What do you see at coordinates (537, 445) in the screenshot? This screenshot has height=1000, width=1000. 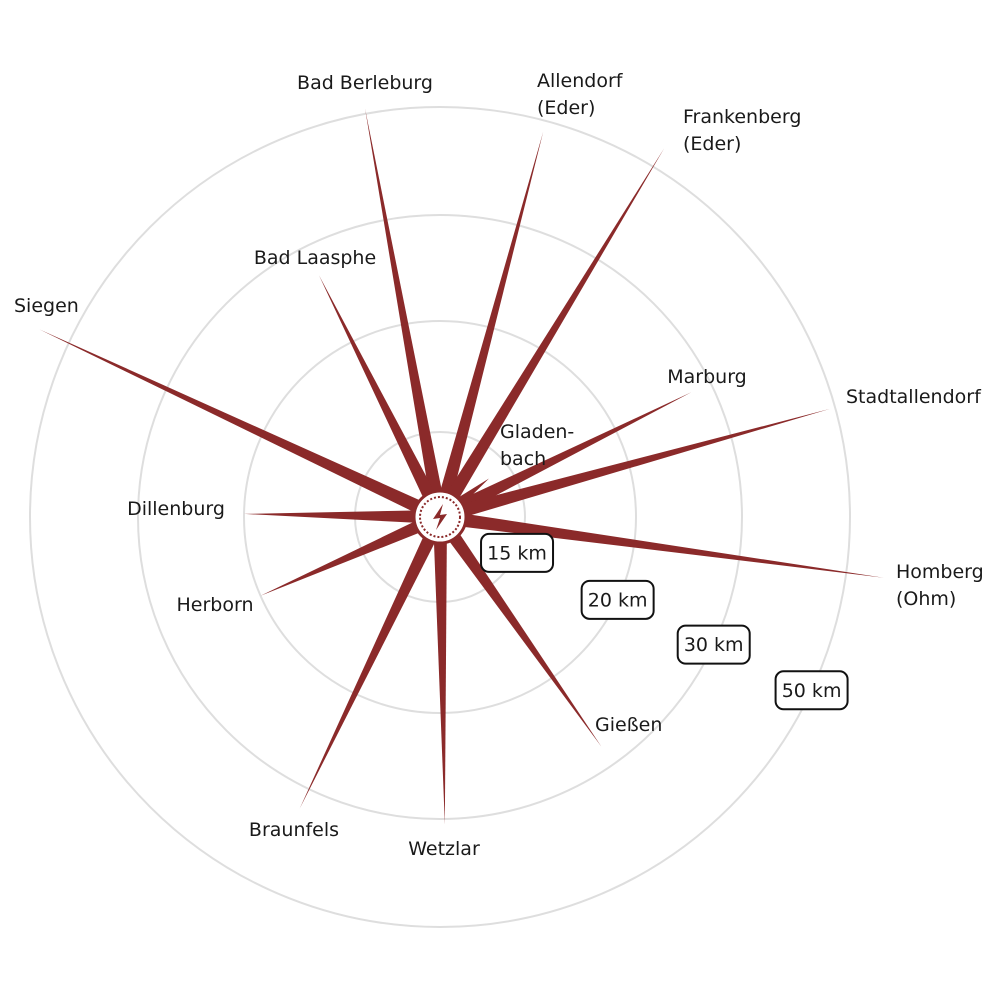 I see `city-label: Gladen-bach` at bounding box center [537, 445].